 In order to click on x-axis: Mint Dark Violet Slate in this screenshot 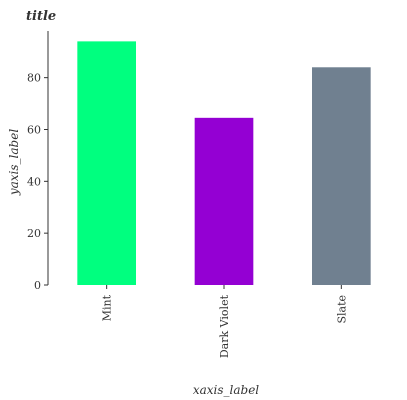, I will do `click(224, 321)`.